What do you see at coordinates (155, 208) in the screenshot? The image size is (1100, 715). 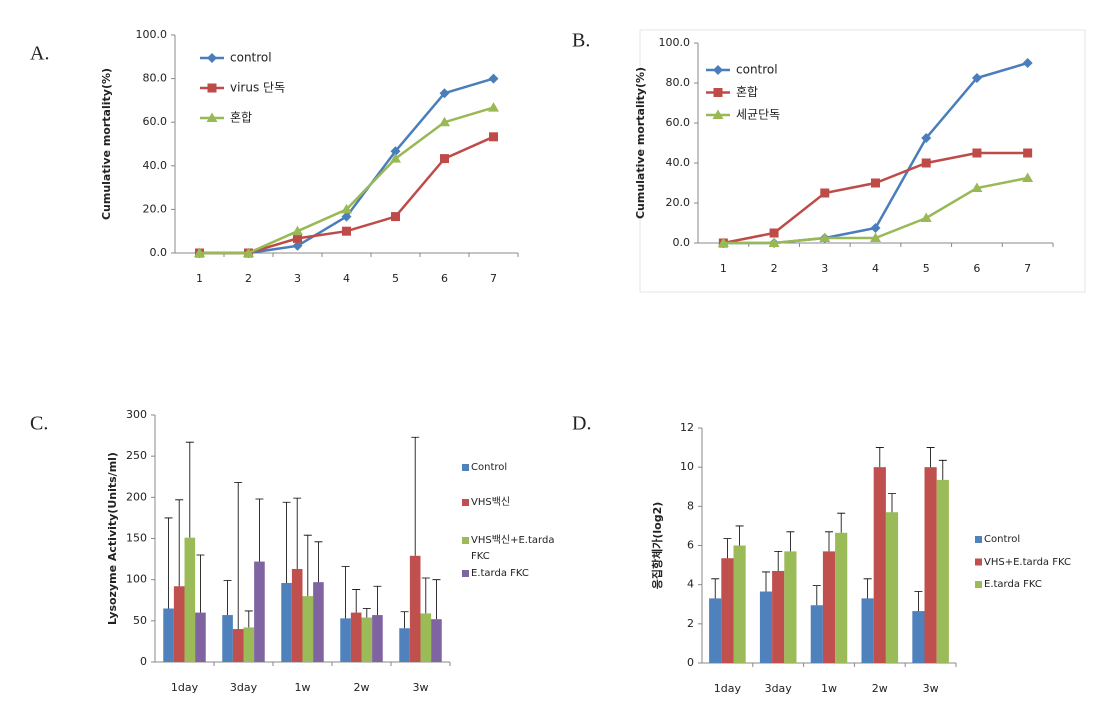 I see `y-tick-label: 20.0` at bounding box center [155, 208].